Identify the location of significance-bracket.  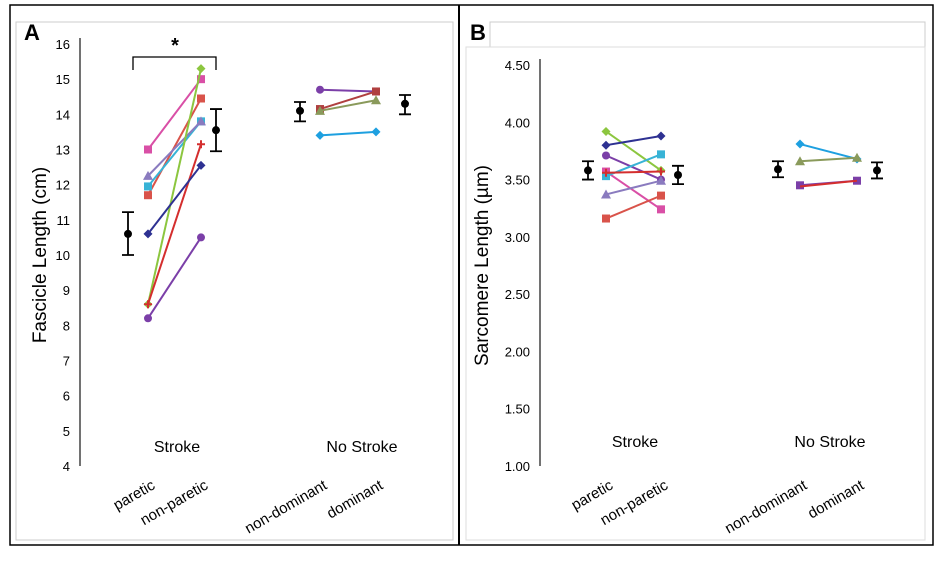
(174, 63).